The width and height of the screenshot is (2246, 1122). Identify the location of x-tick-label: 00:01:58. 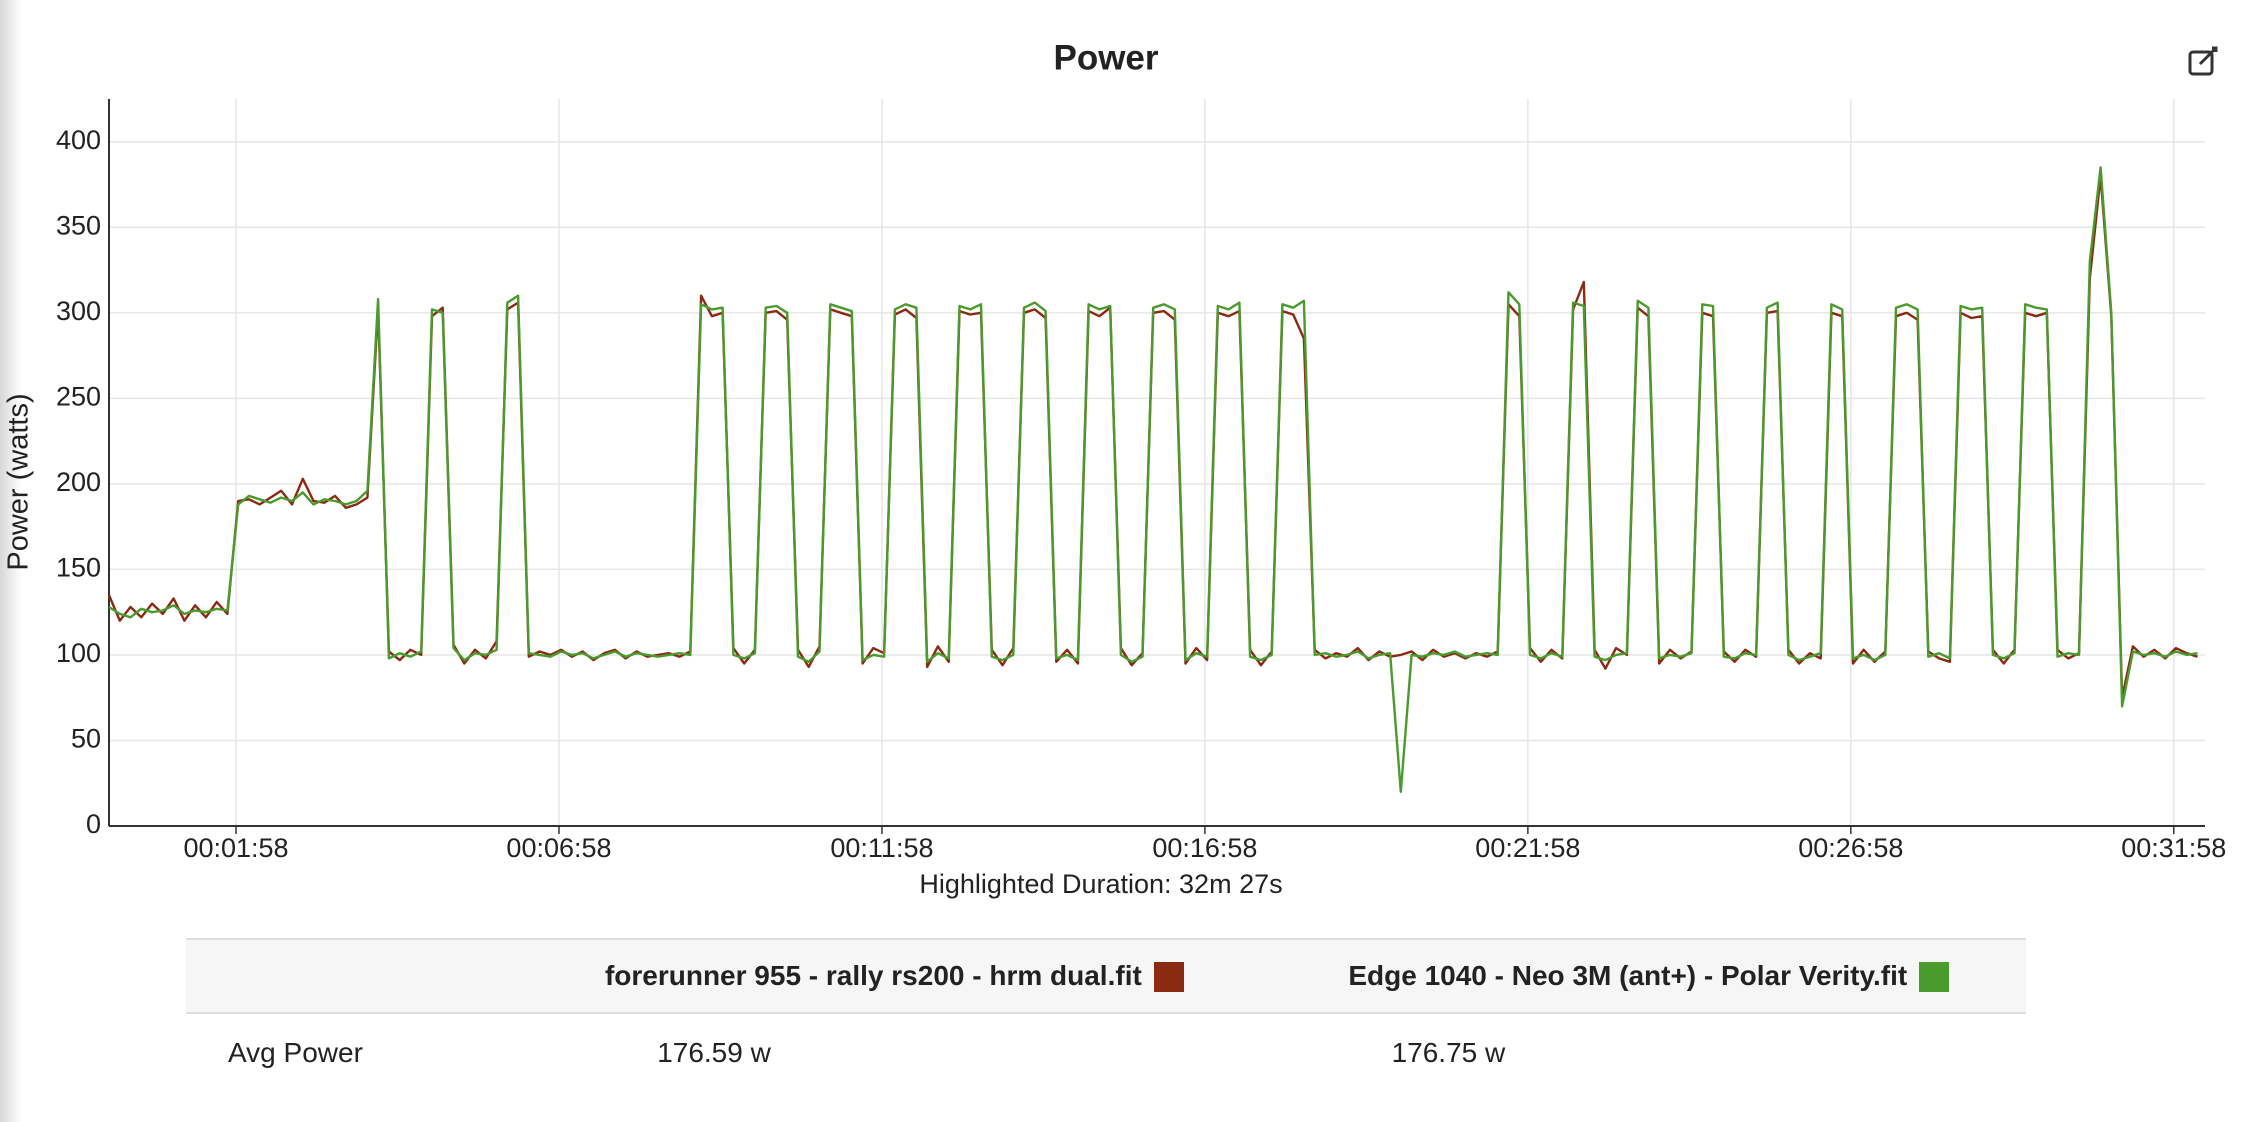
(235, 848).